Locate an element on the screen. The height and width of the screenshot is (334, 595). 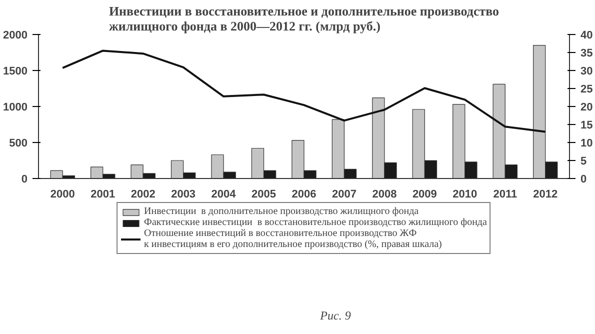
legend-label: Отношение инвестиций в восстановительное производство ЖФ к инвестициям в его дополнительное производство (%, правая шкала) is located at coordinates (293, 239).